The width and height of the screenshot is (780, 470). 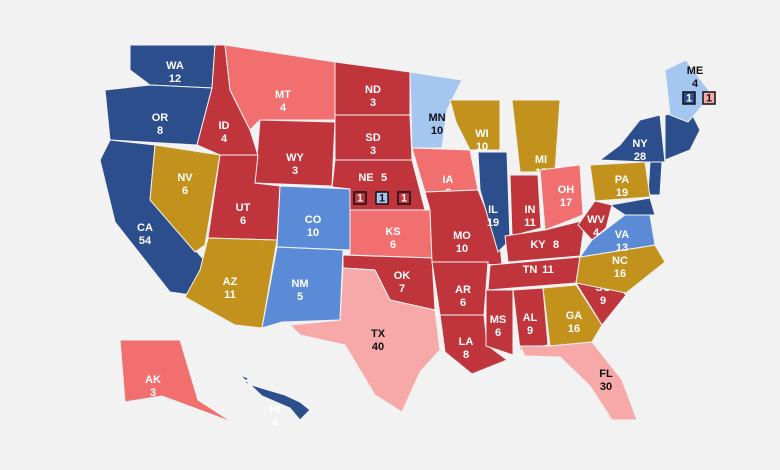 I want to click on split-votes: 1 1 1 1 1, so click(x=534, y=148).